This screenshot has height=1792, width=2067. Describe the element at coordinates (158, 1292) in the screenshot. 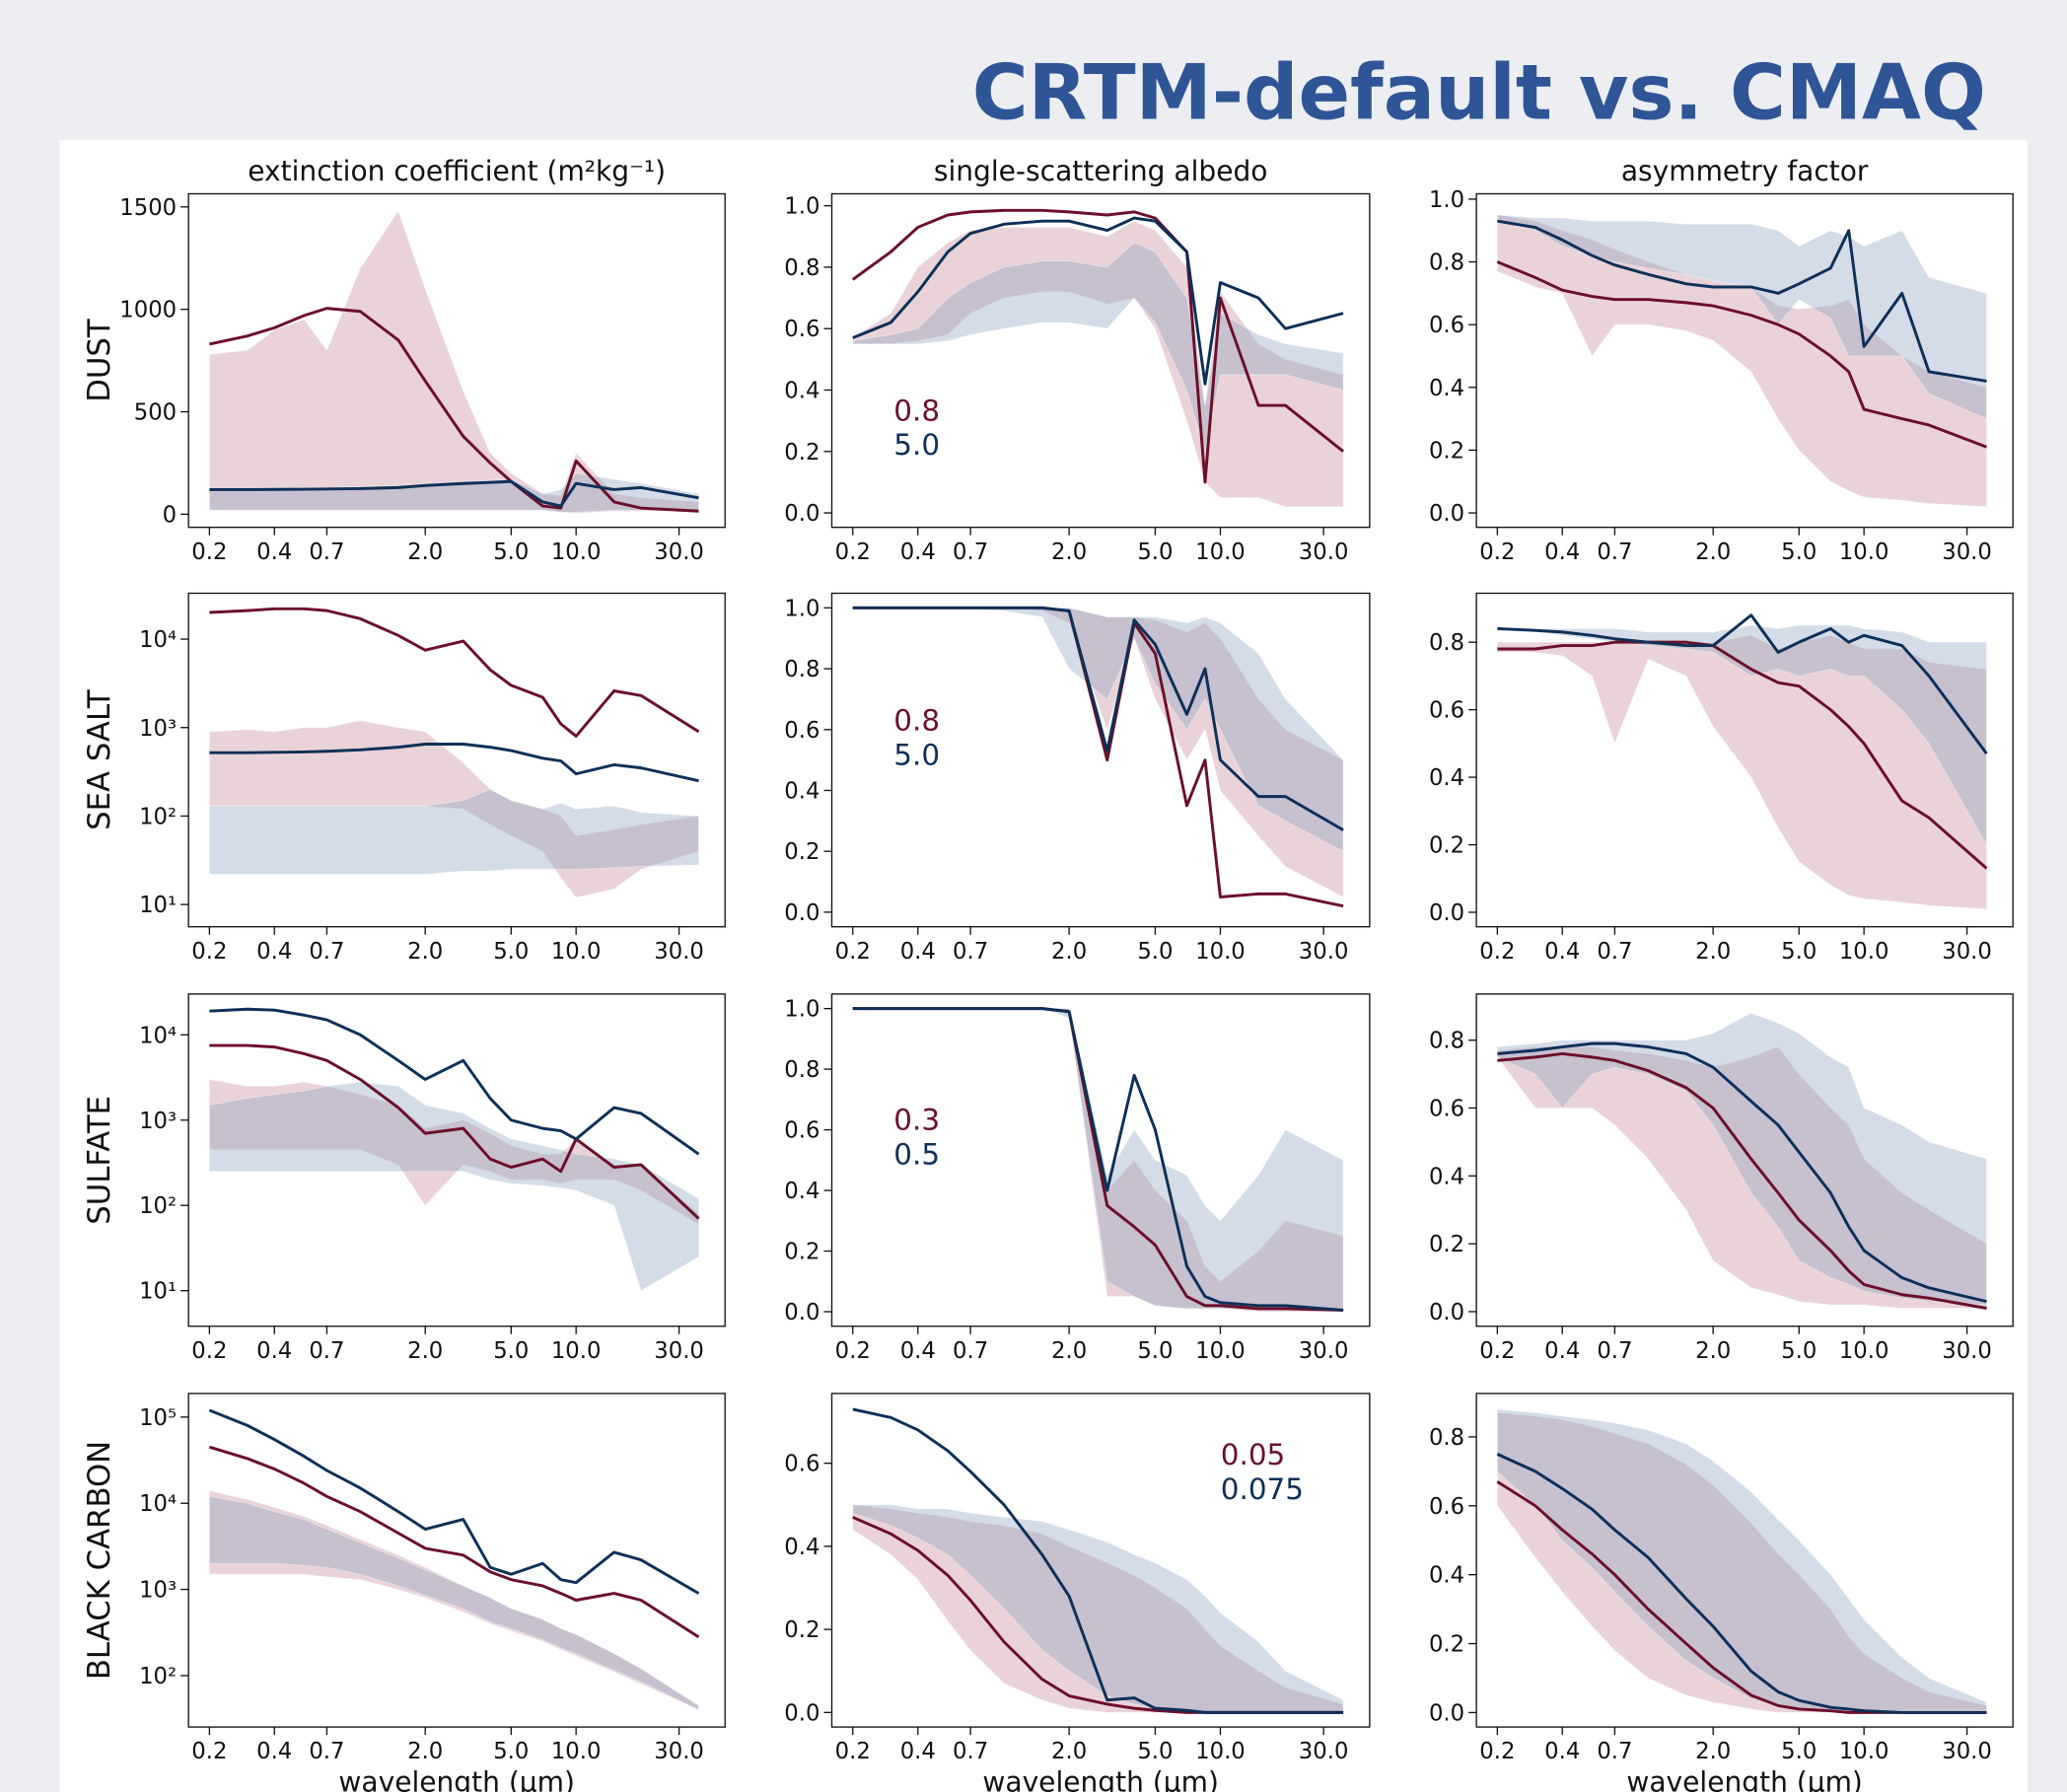

I see `y-tick-label: 10¹` at that location.